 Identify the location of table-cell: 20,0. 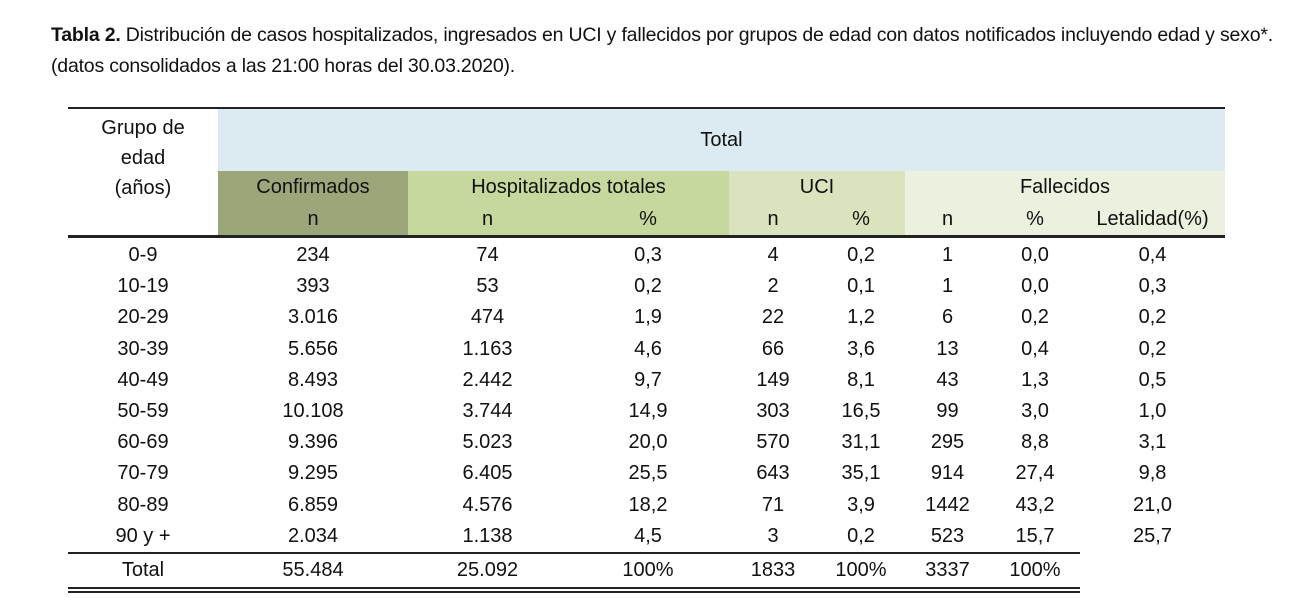
(648, 442).